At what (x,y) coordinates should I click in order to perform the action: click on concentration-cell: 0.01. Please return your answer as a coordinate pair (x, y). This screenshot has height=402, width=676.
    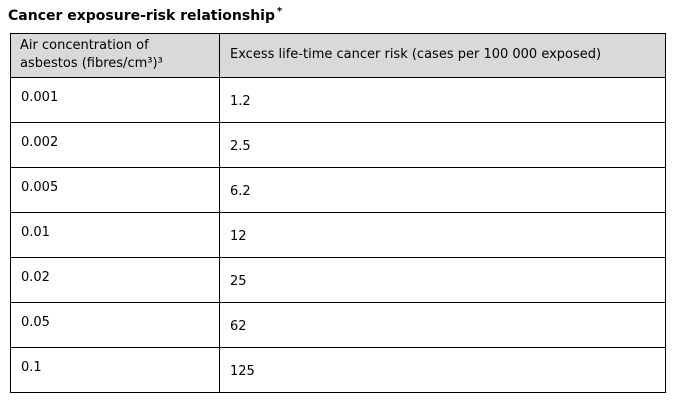
    Looking at the image, I should click on (115, 235).